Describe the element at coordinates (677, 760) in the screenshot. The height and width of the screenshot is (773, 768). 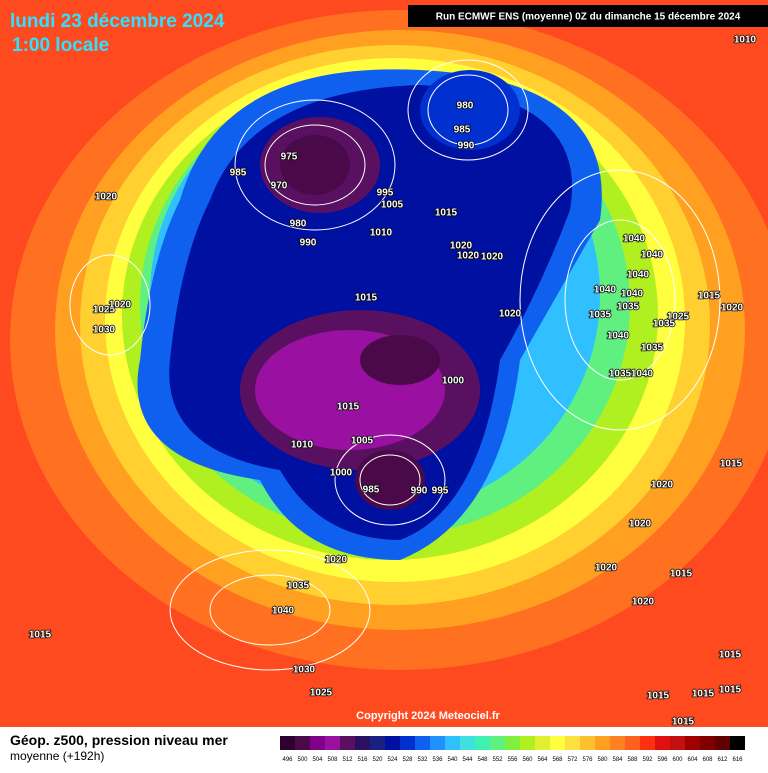
I see `scale-label: 600` at that location.